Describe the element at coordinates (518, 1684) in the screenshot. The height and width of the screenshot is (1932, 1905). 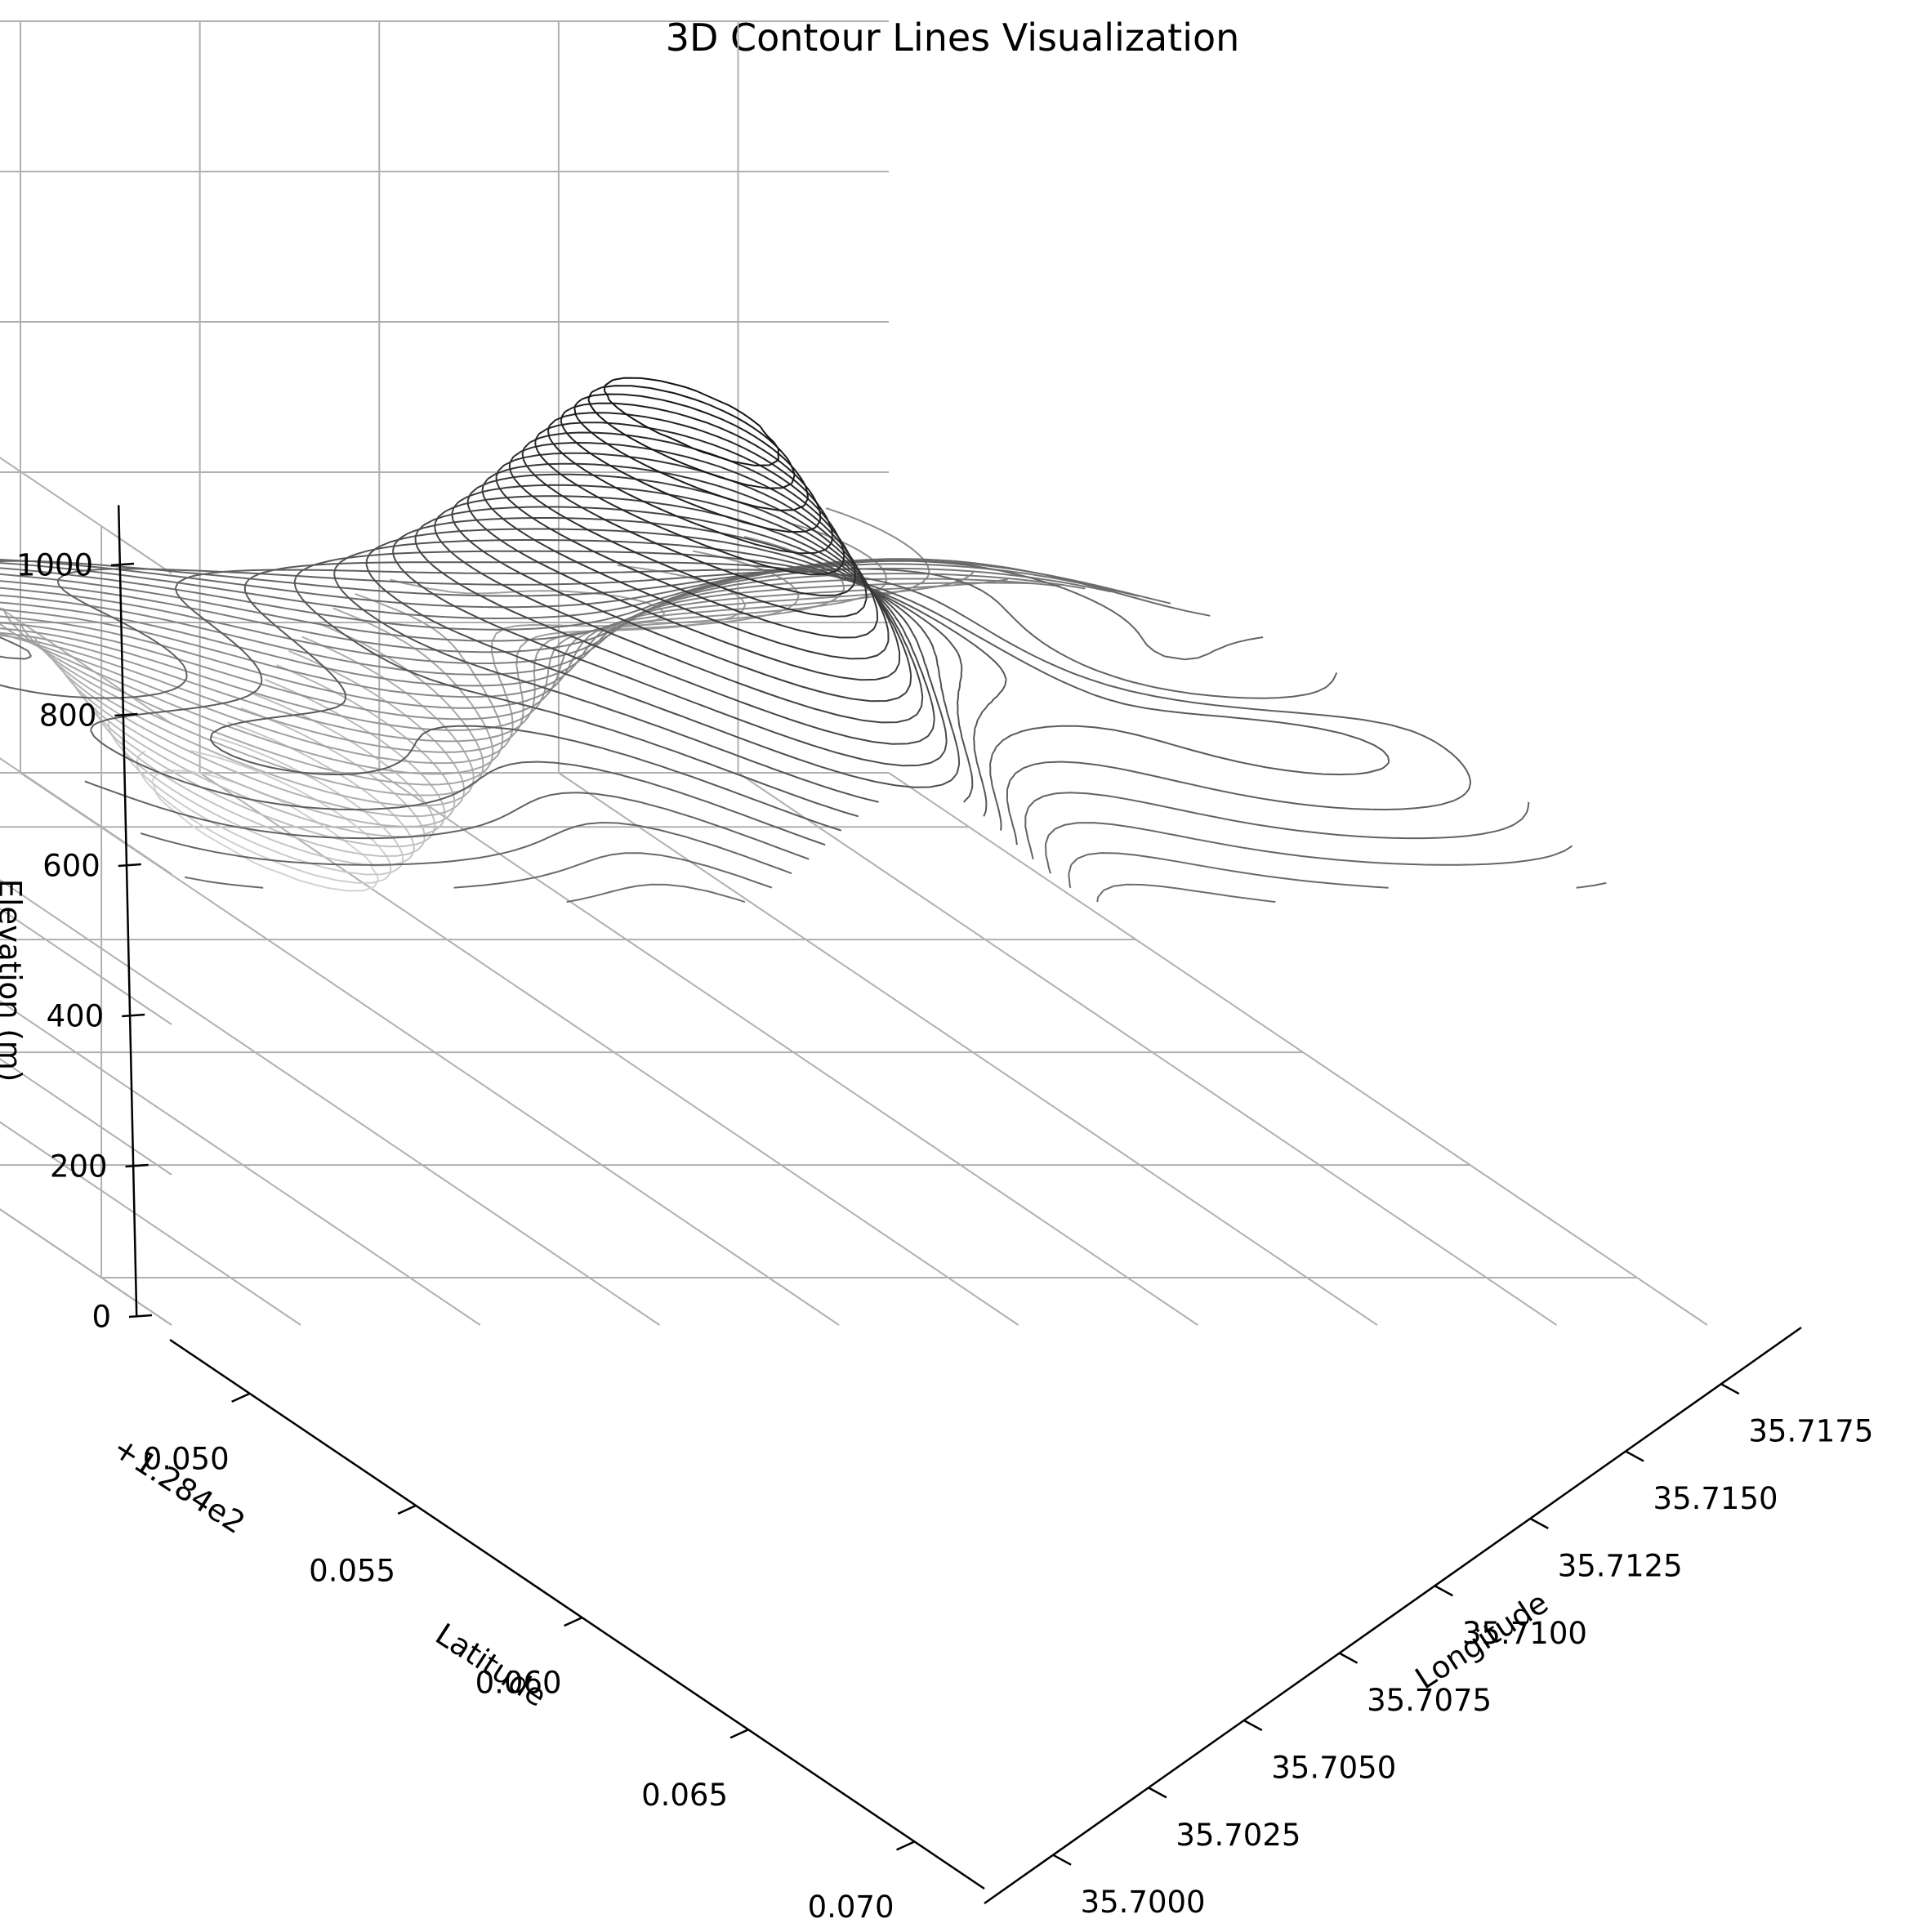
I see `y-tick-label: 0.060` at that location.